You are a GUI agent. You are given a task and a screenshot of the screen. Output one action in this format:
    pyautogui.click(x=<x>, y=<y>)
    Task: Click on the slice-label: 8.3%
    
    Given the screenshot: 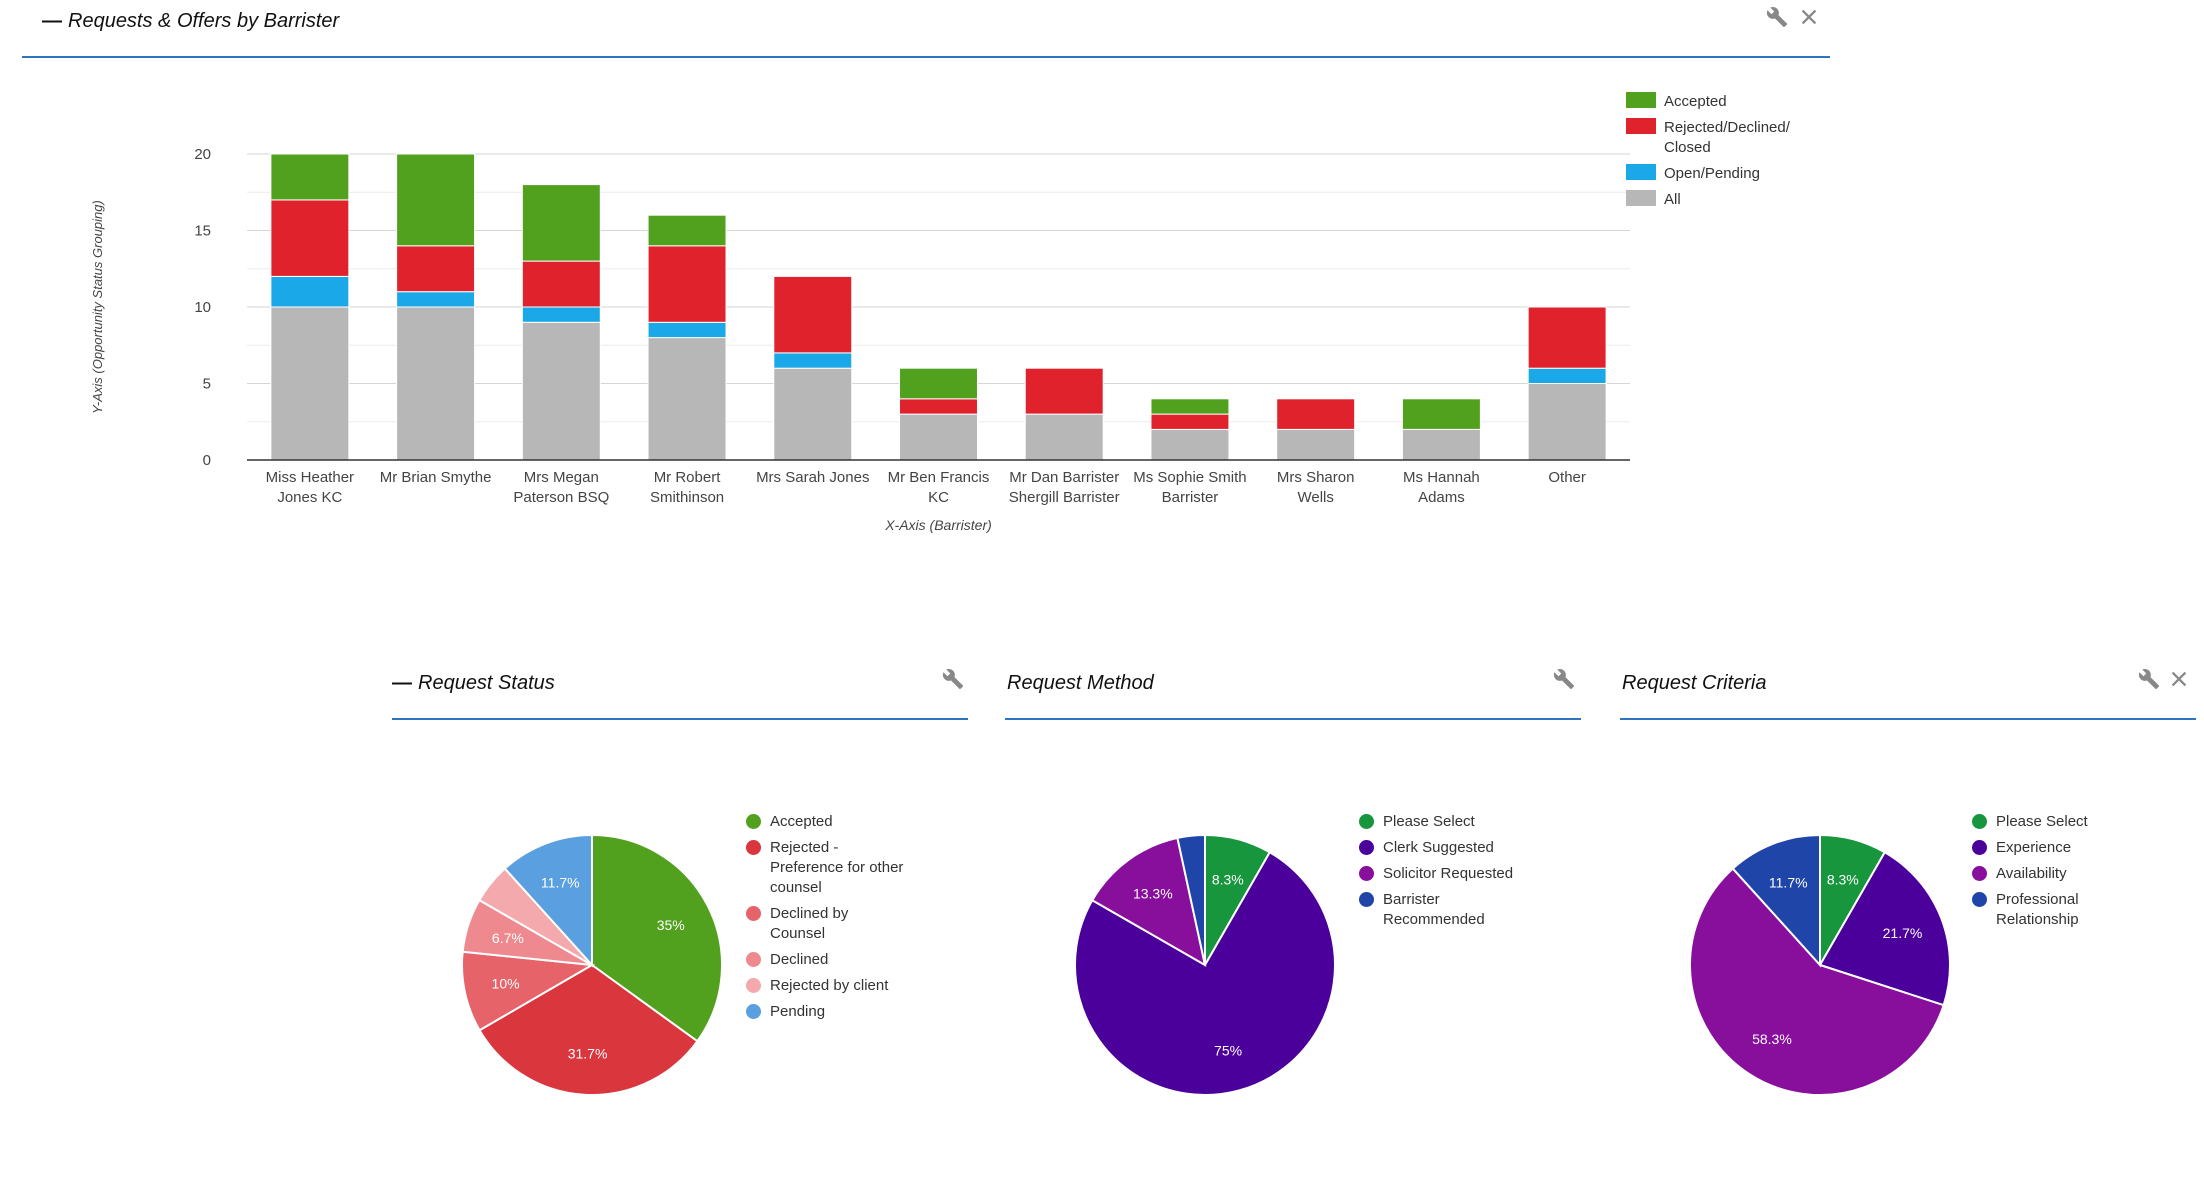 What is the action you would take?
    pyautogui.click(x=1228, y=880)
    